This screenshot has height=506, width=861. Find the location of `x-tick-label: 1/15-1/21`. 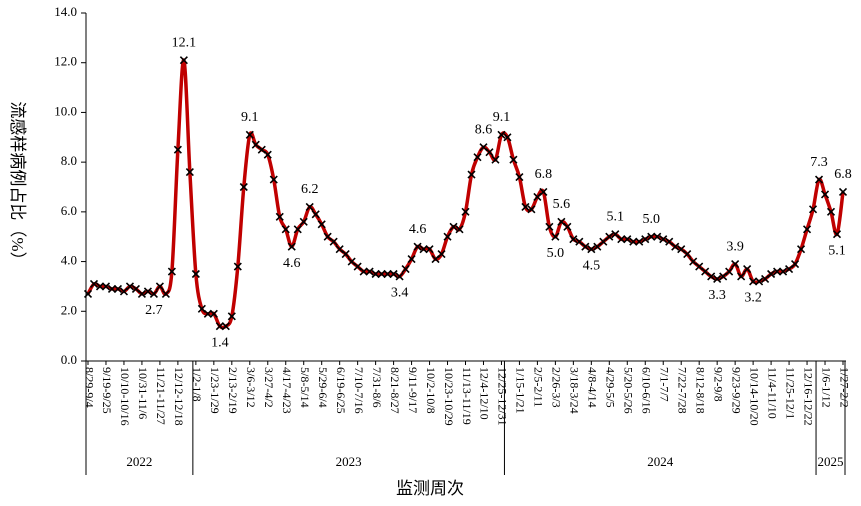

x-tick-label: 1/15-1/21 is located at coordinates (521, 390).